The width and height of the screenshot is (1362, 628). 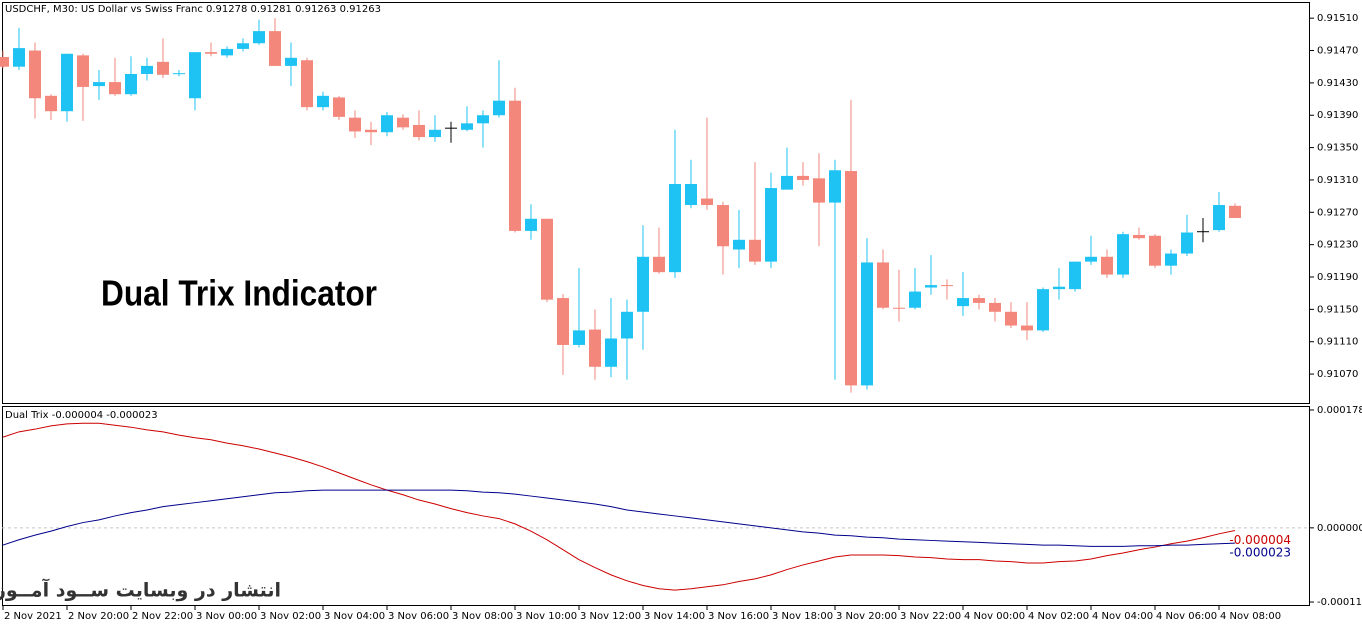 What do you see at coordinates (1260, 540) in the screenshot?
I see `last-value-label: -0.000004` at bounding box center [1260, 540].